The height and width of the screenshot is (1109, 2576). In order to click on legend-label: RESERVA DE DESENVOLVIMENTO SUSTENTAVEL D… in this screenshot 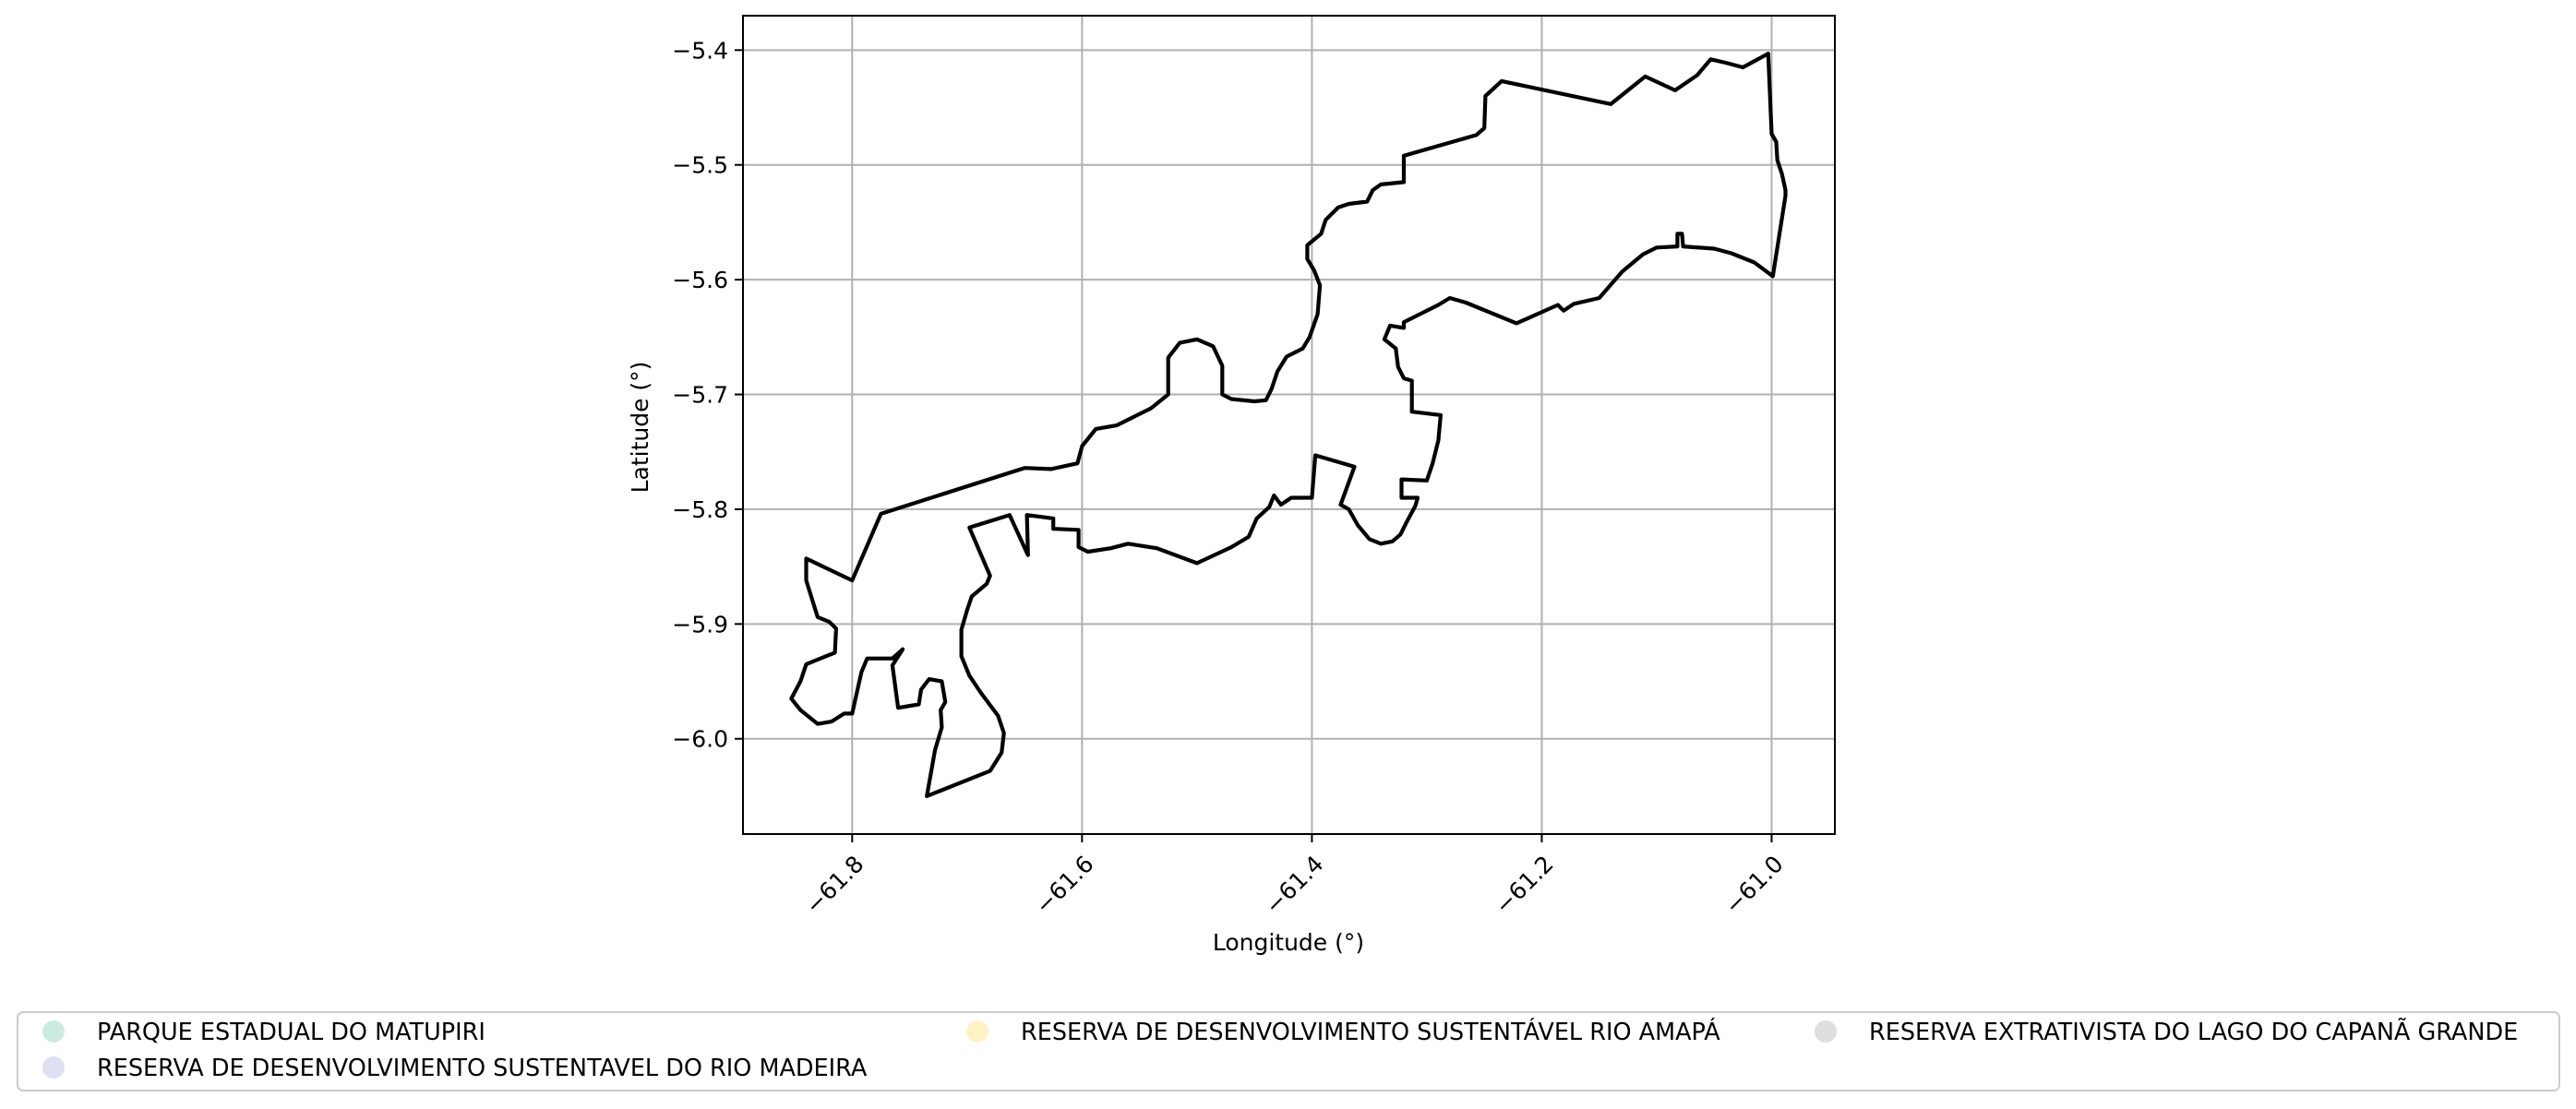, I will do `click(483, 1068)`.